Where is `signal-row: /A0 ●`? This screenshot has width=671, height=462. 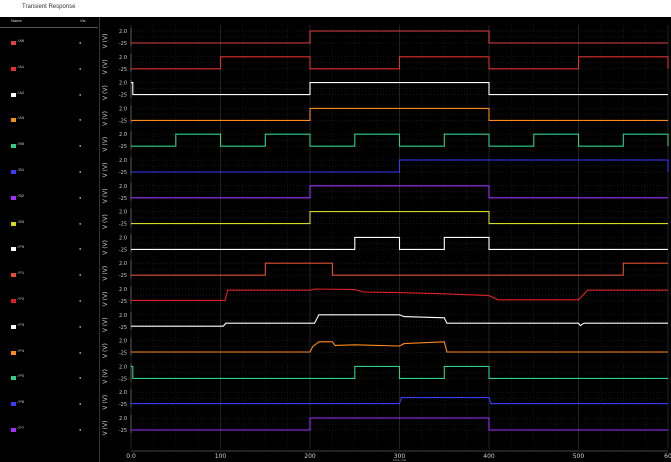 signal-row: /A0 ● is located at coordinates (49, 43).